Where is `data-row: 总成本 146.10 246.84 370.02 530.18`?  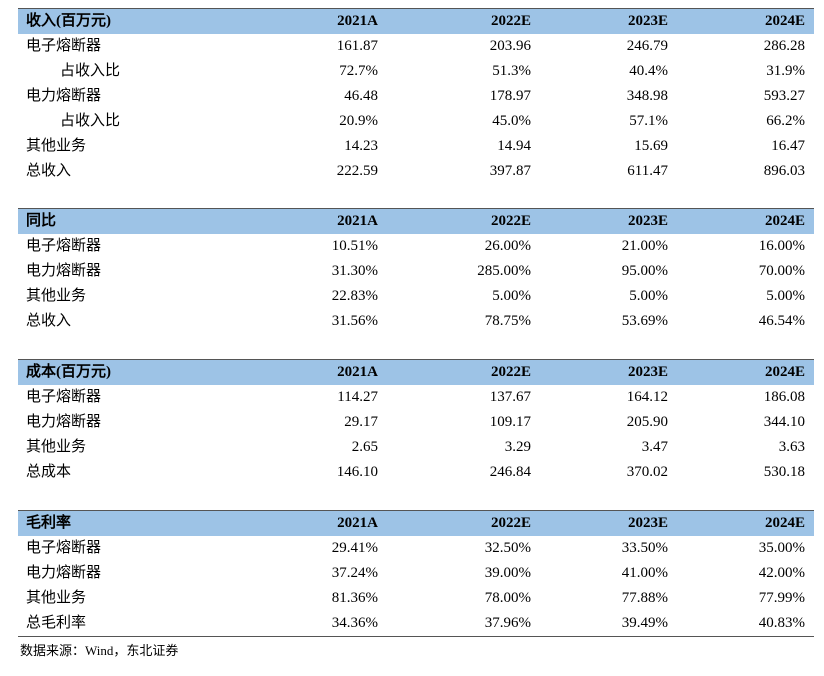
data-row: 总成本 146.10 246.84 370.02 530.18 is located at coordinates (416, 472).